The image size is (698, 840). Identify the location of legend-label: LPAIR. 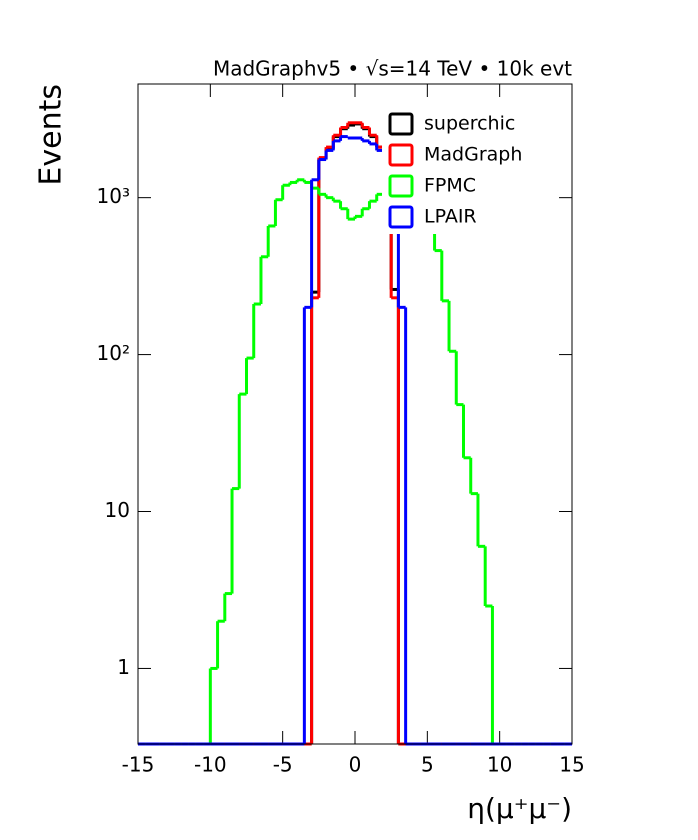
(450, 217).